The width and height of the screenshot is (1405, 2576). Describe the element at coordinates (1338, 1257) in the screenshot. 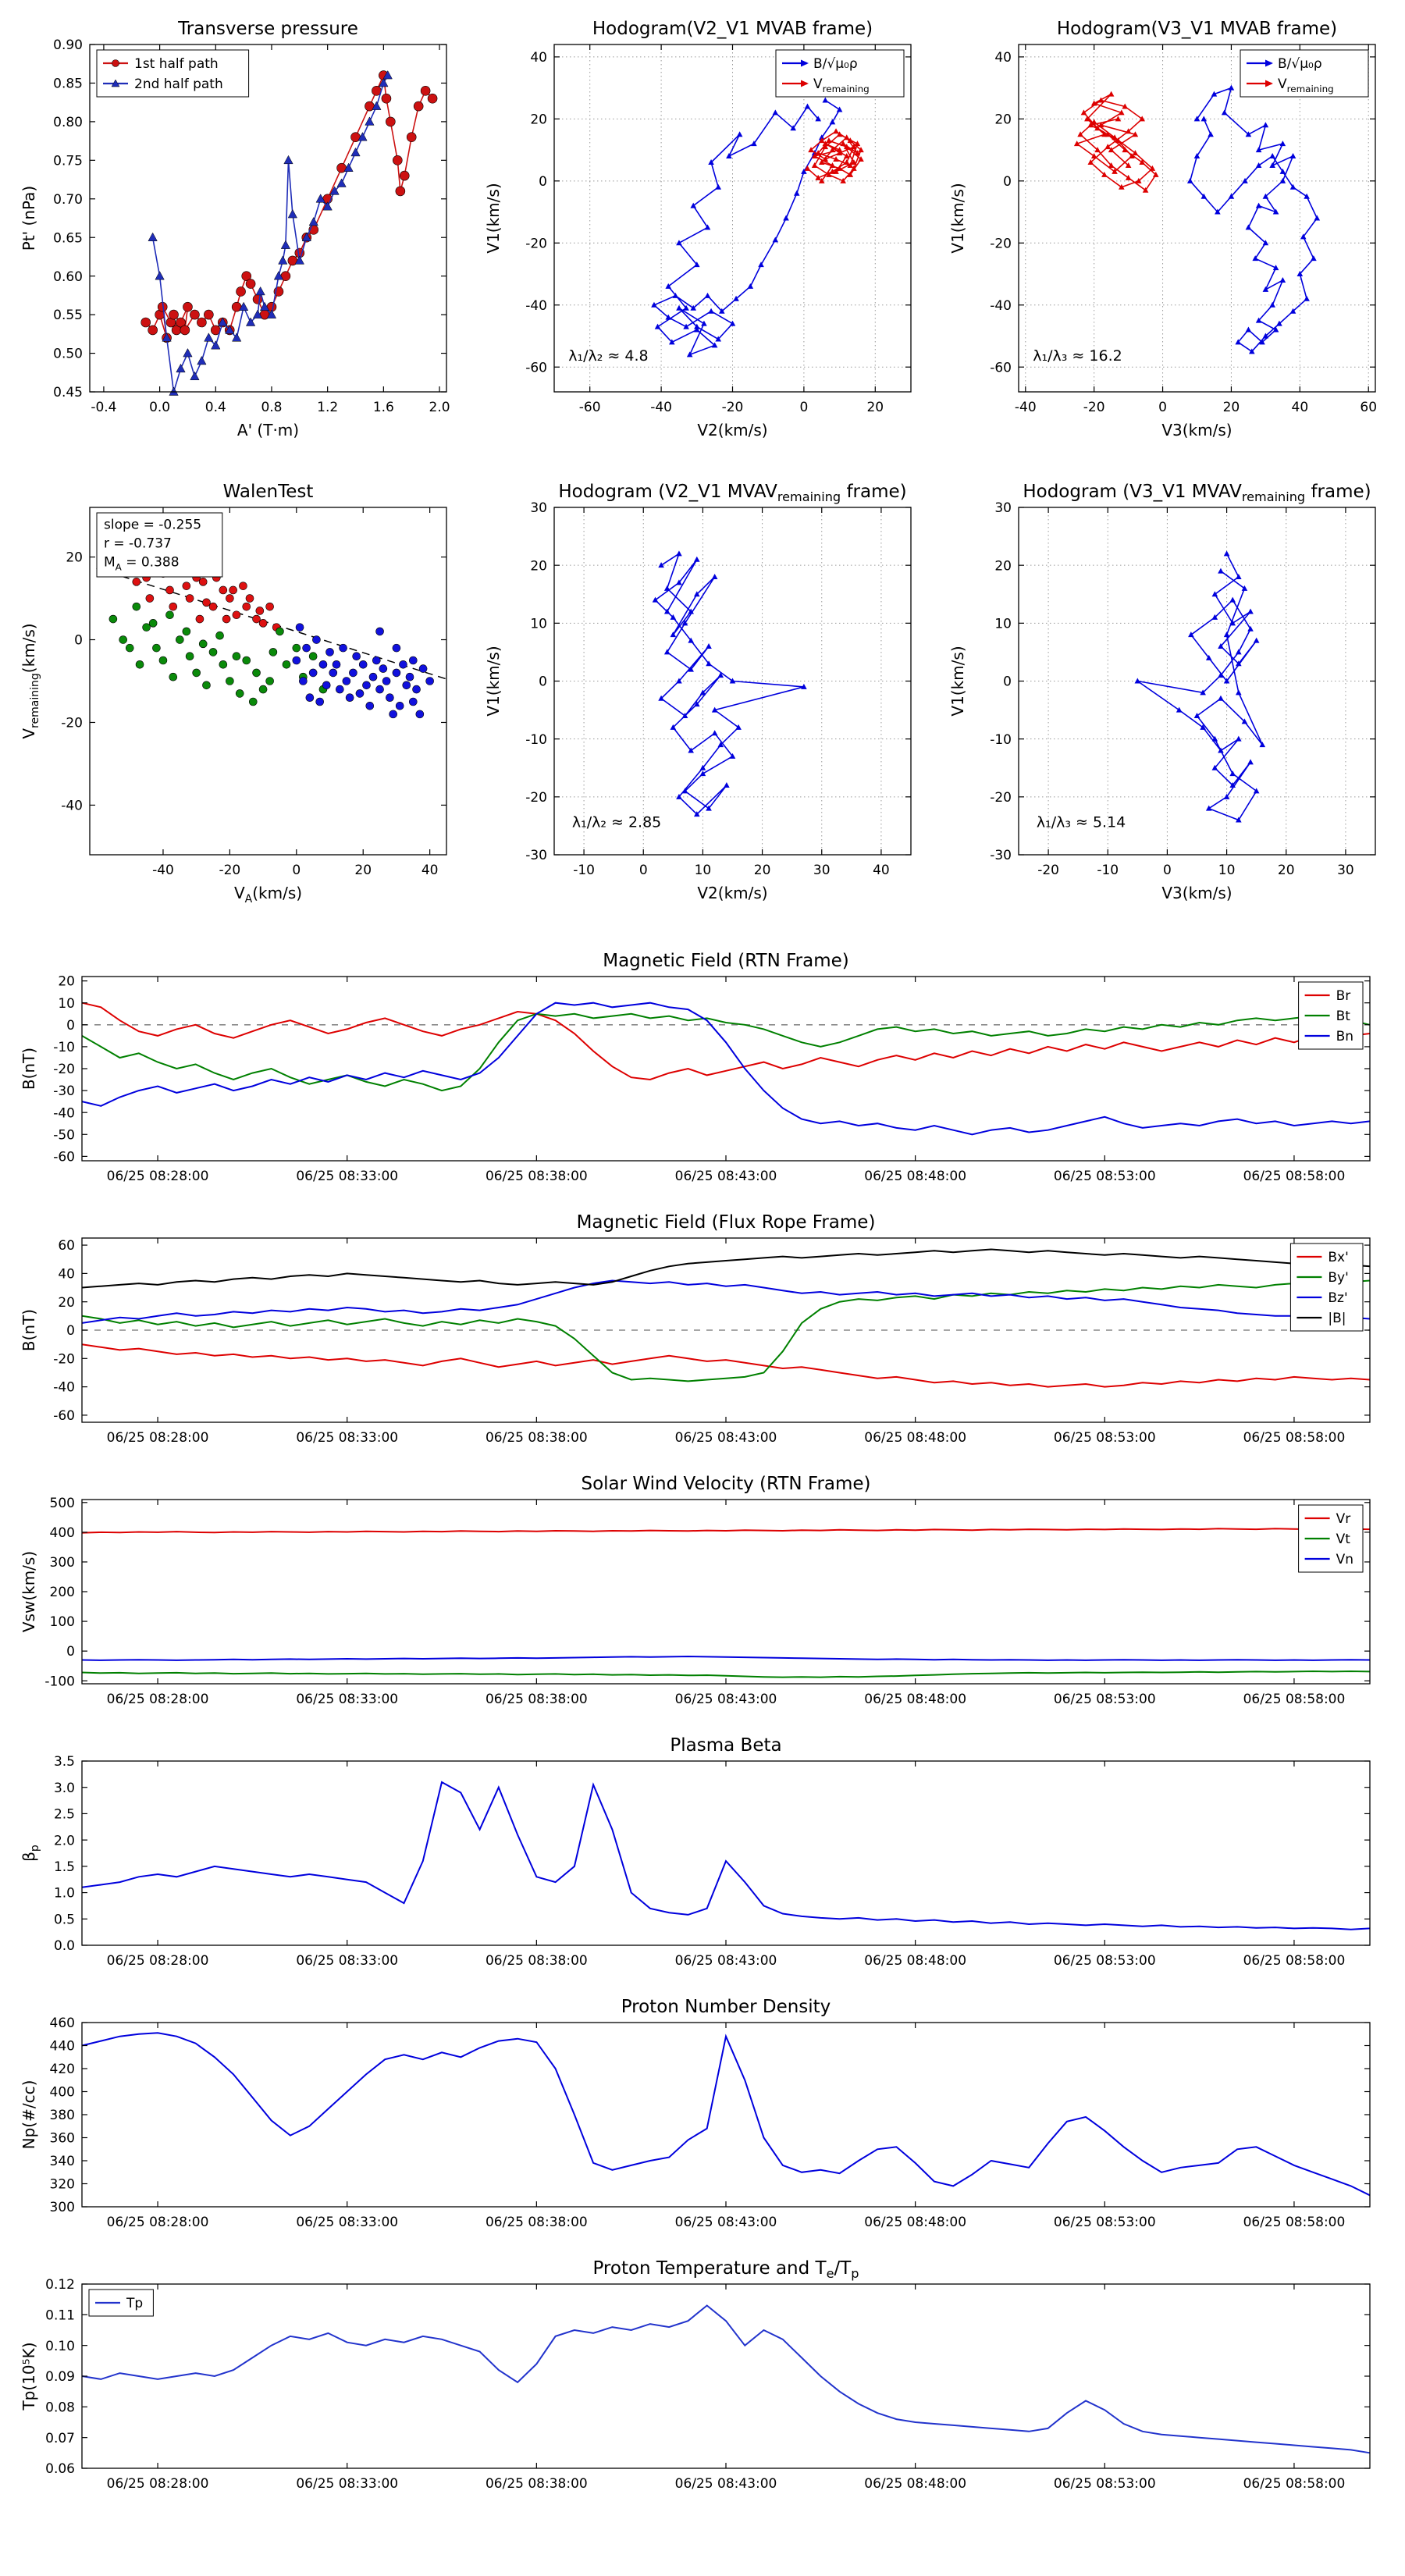

I see `legend-label: Bx'` at that location.